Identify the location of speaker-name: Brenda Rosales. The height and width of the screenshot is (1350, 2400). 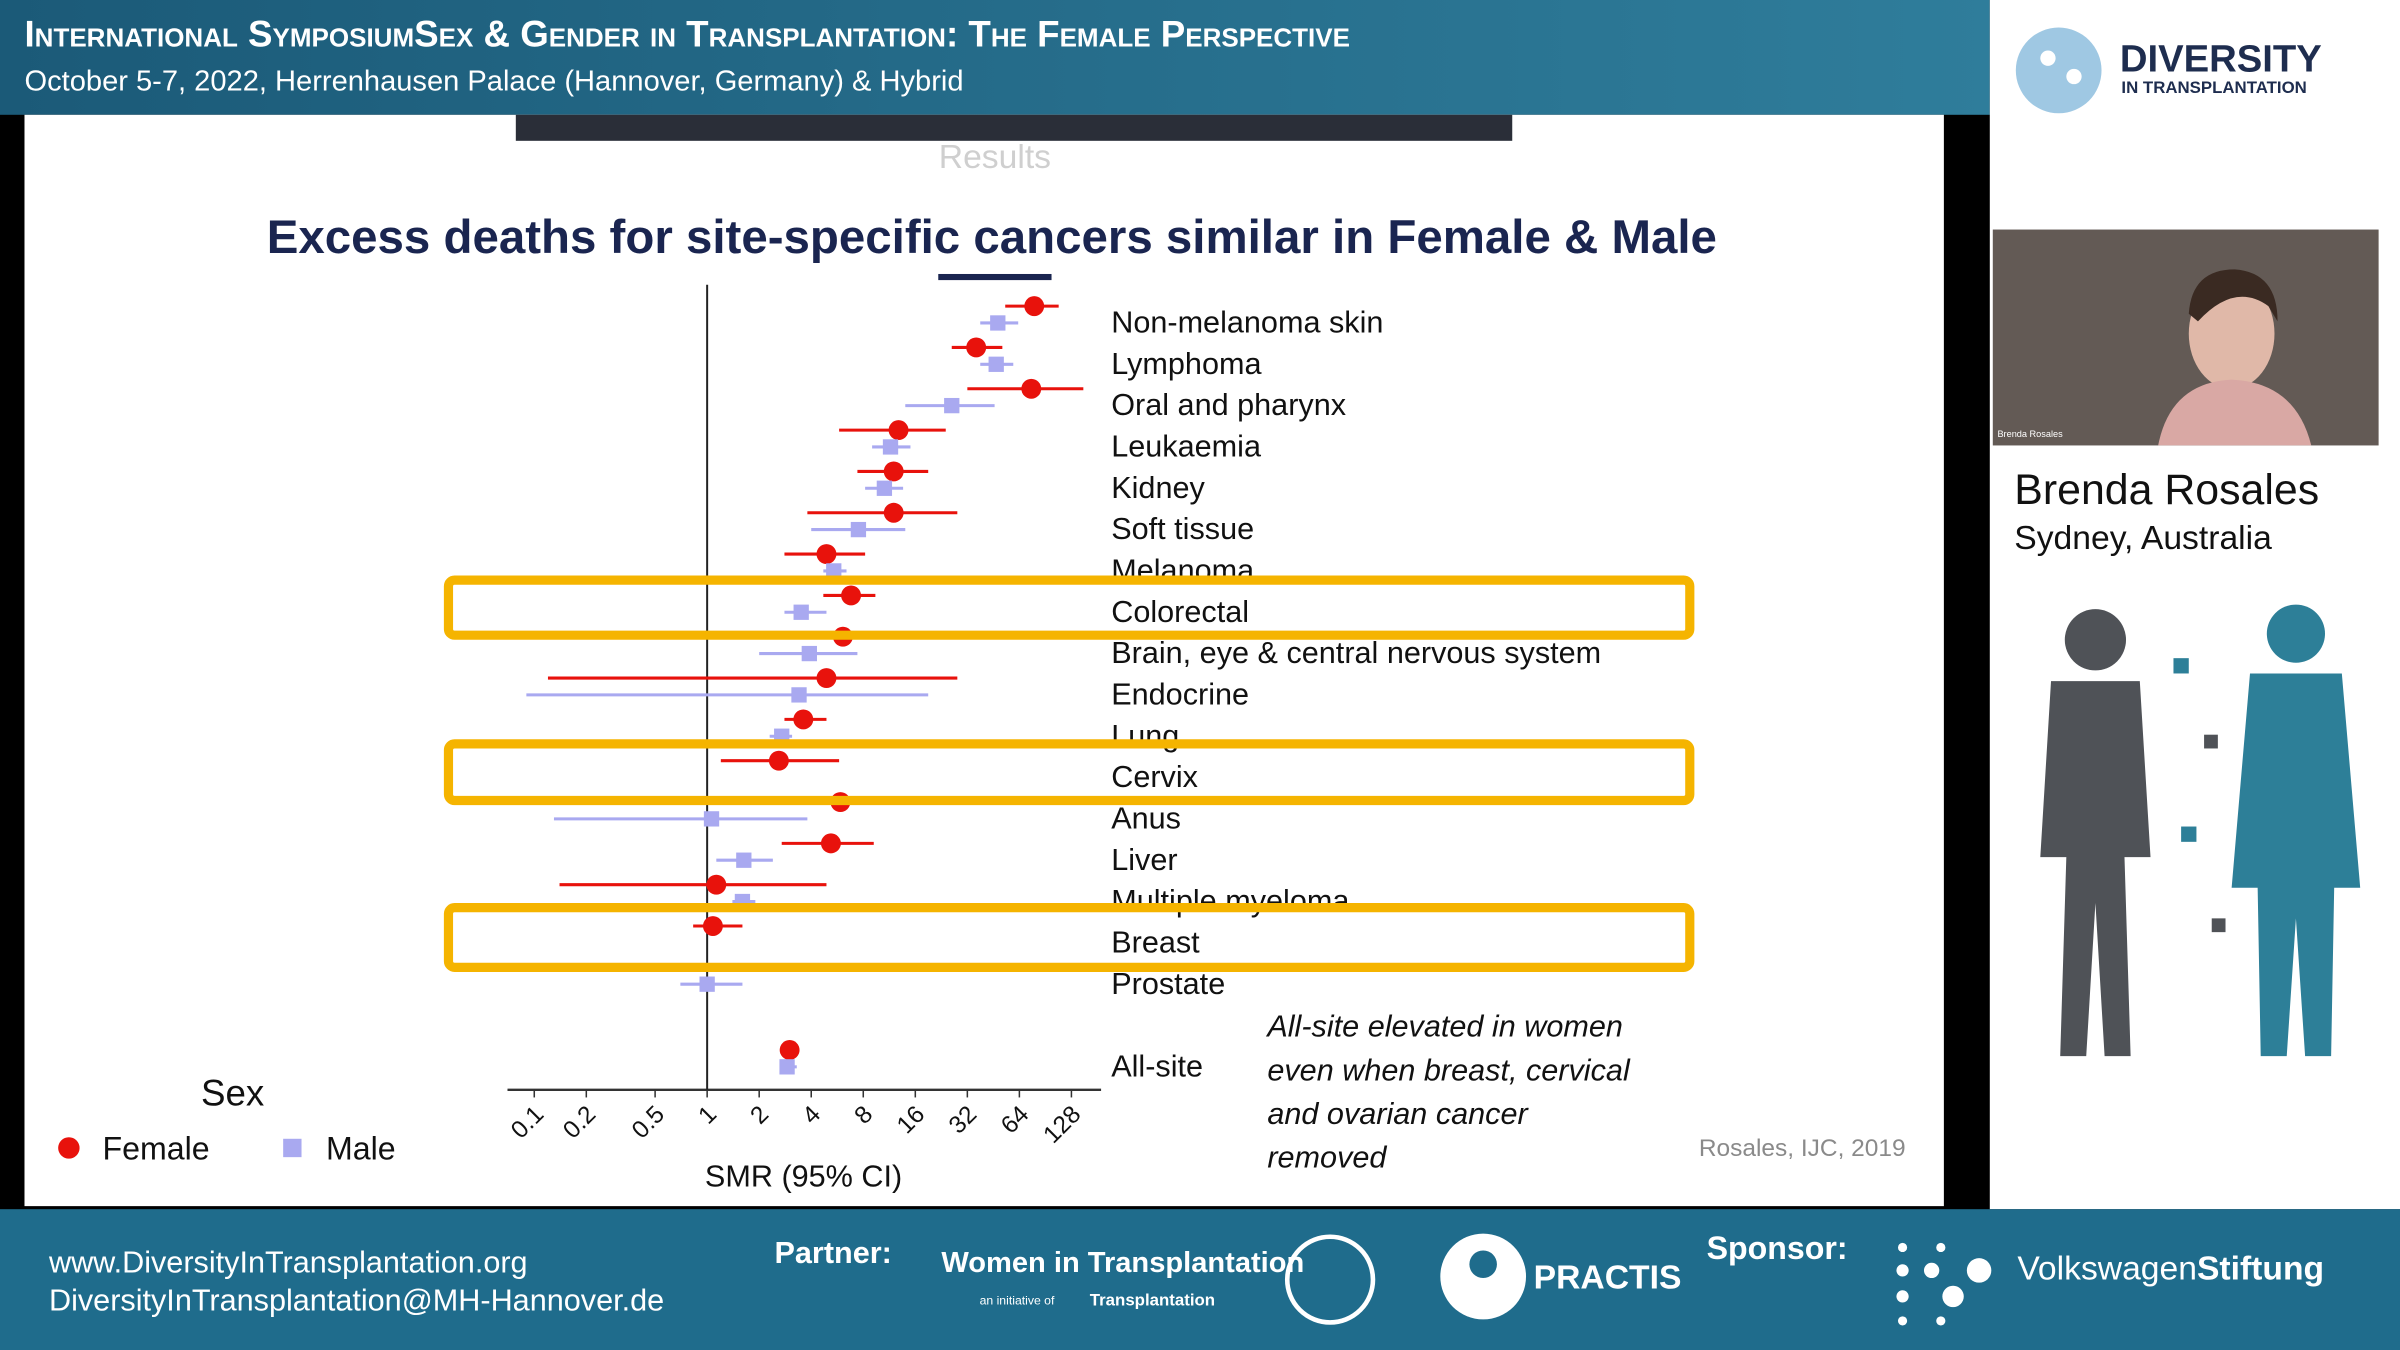
(2166, 490).